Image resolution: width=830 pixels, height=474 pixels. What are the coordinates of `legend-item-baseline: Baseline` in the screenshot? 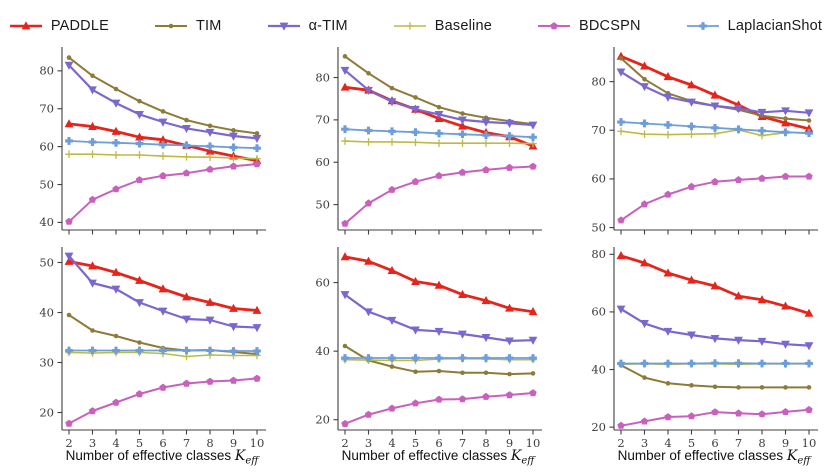 It's located at (442, 26).